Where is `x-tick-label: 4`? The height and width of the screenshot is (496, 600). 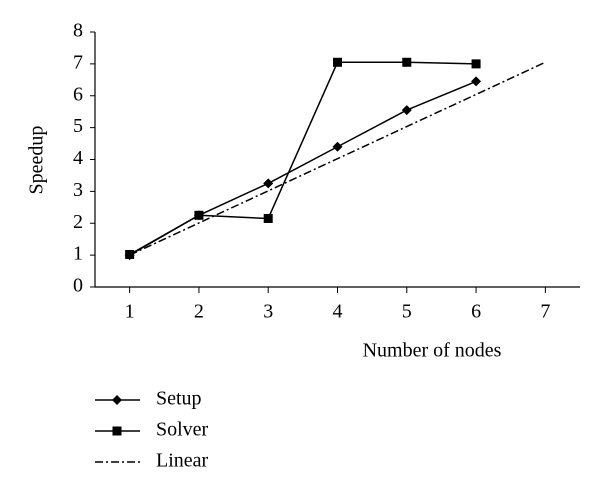 x-tick-label: 4 is located at coordinates (338, 312).